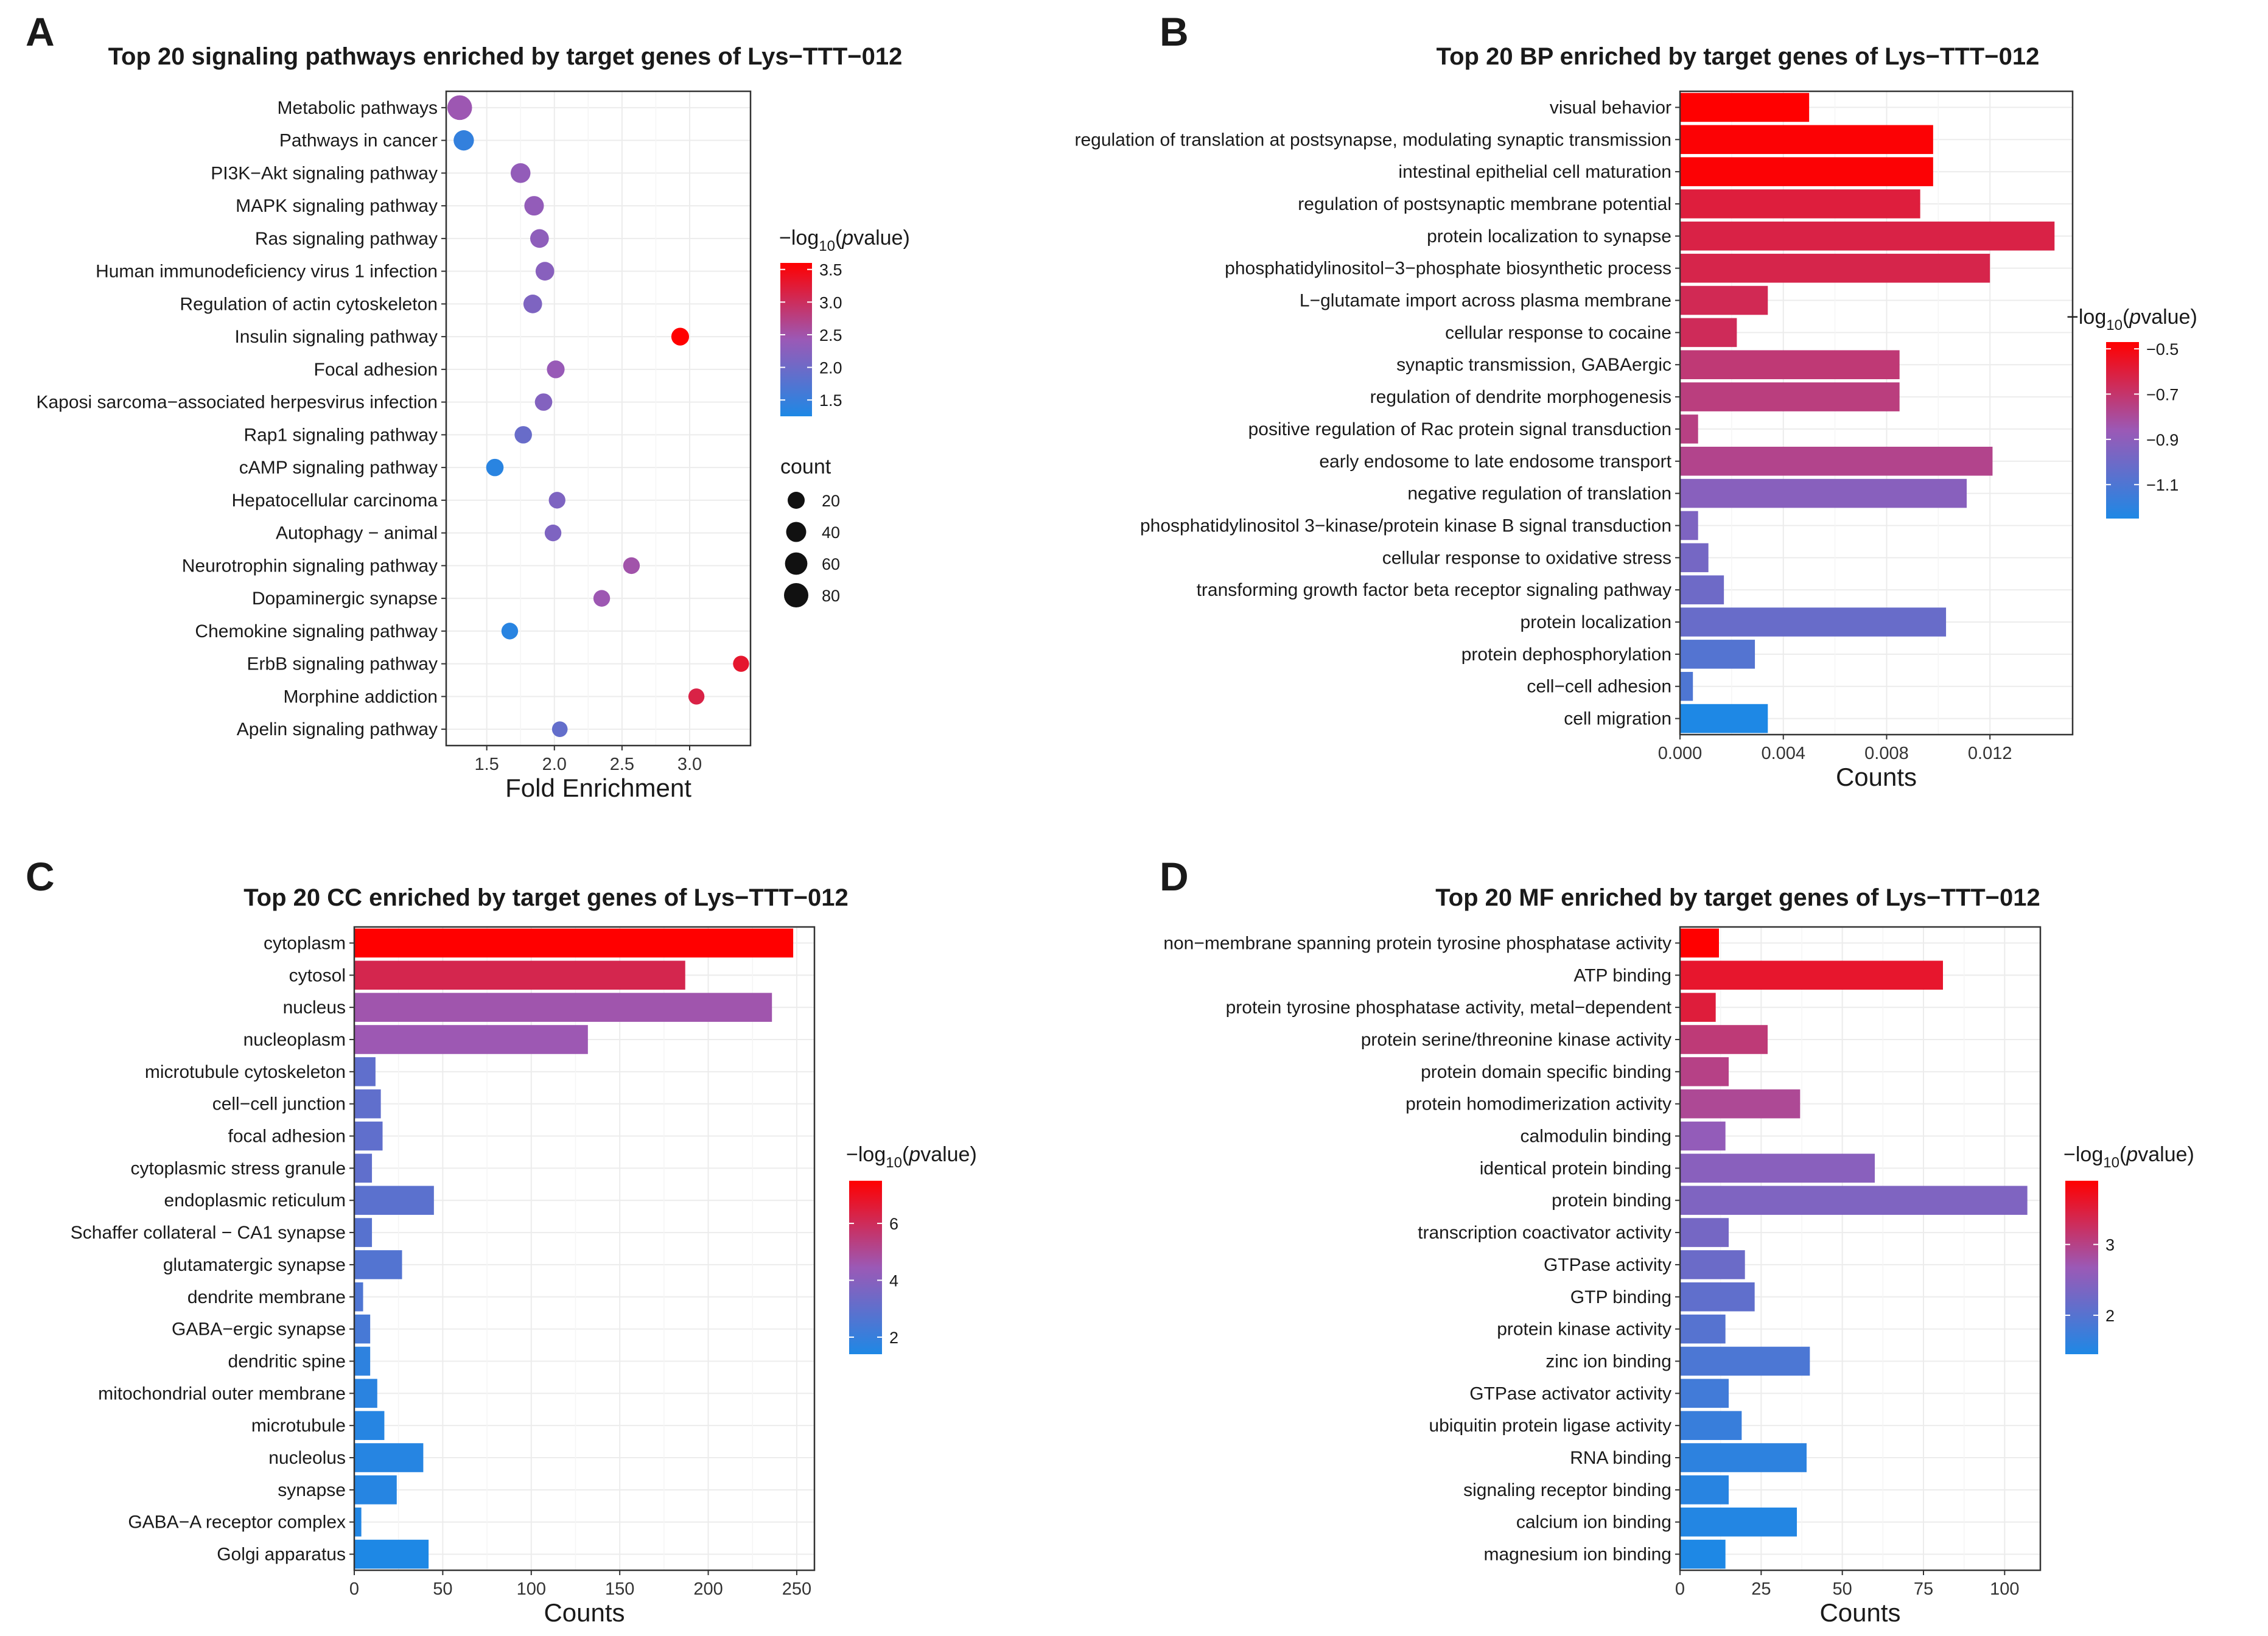 This screenshot has height=1636, width=2268. I want to click on x-tick-label: 50, so click(1843, 1589).